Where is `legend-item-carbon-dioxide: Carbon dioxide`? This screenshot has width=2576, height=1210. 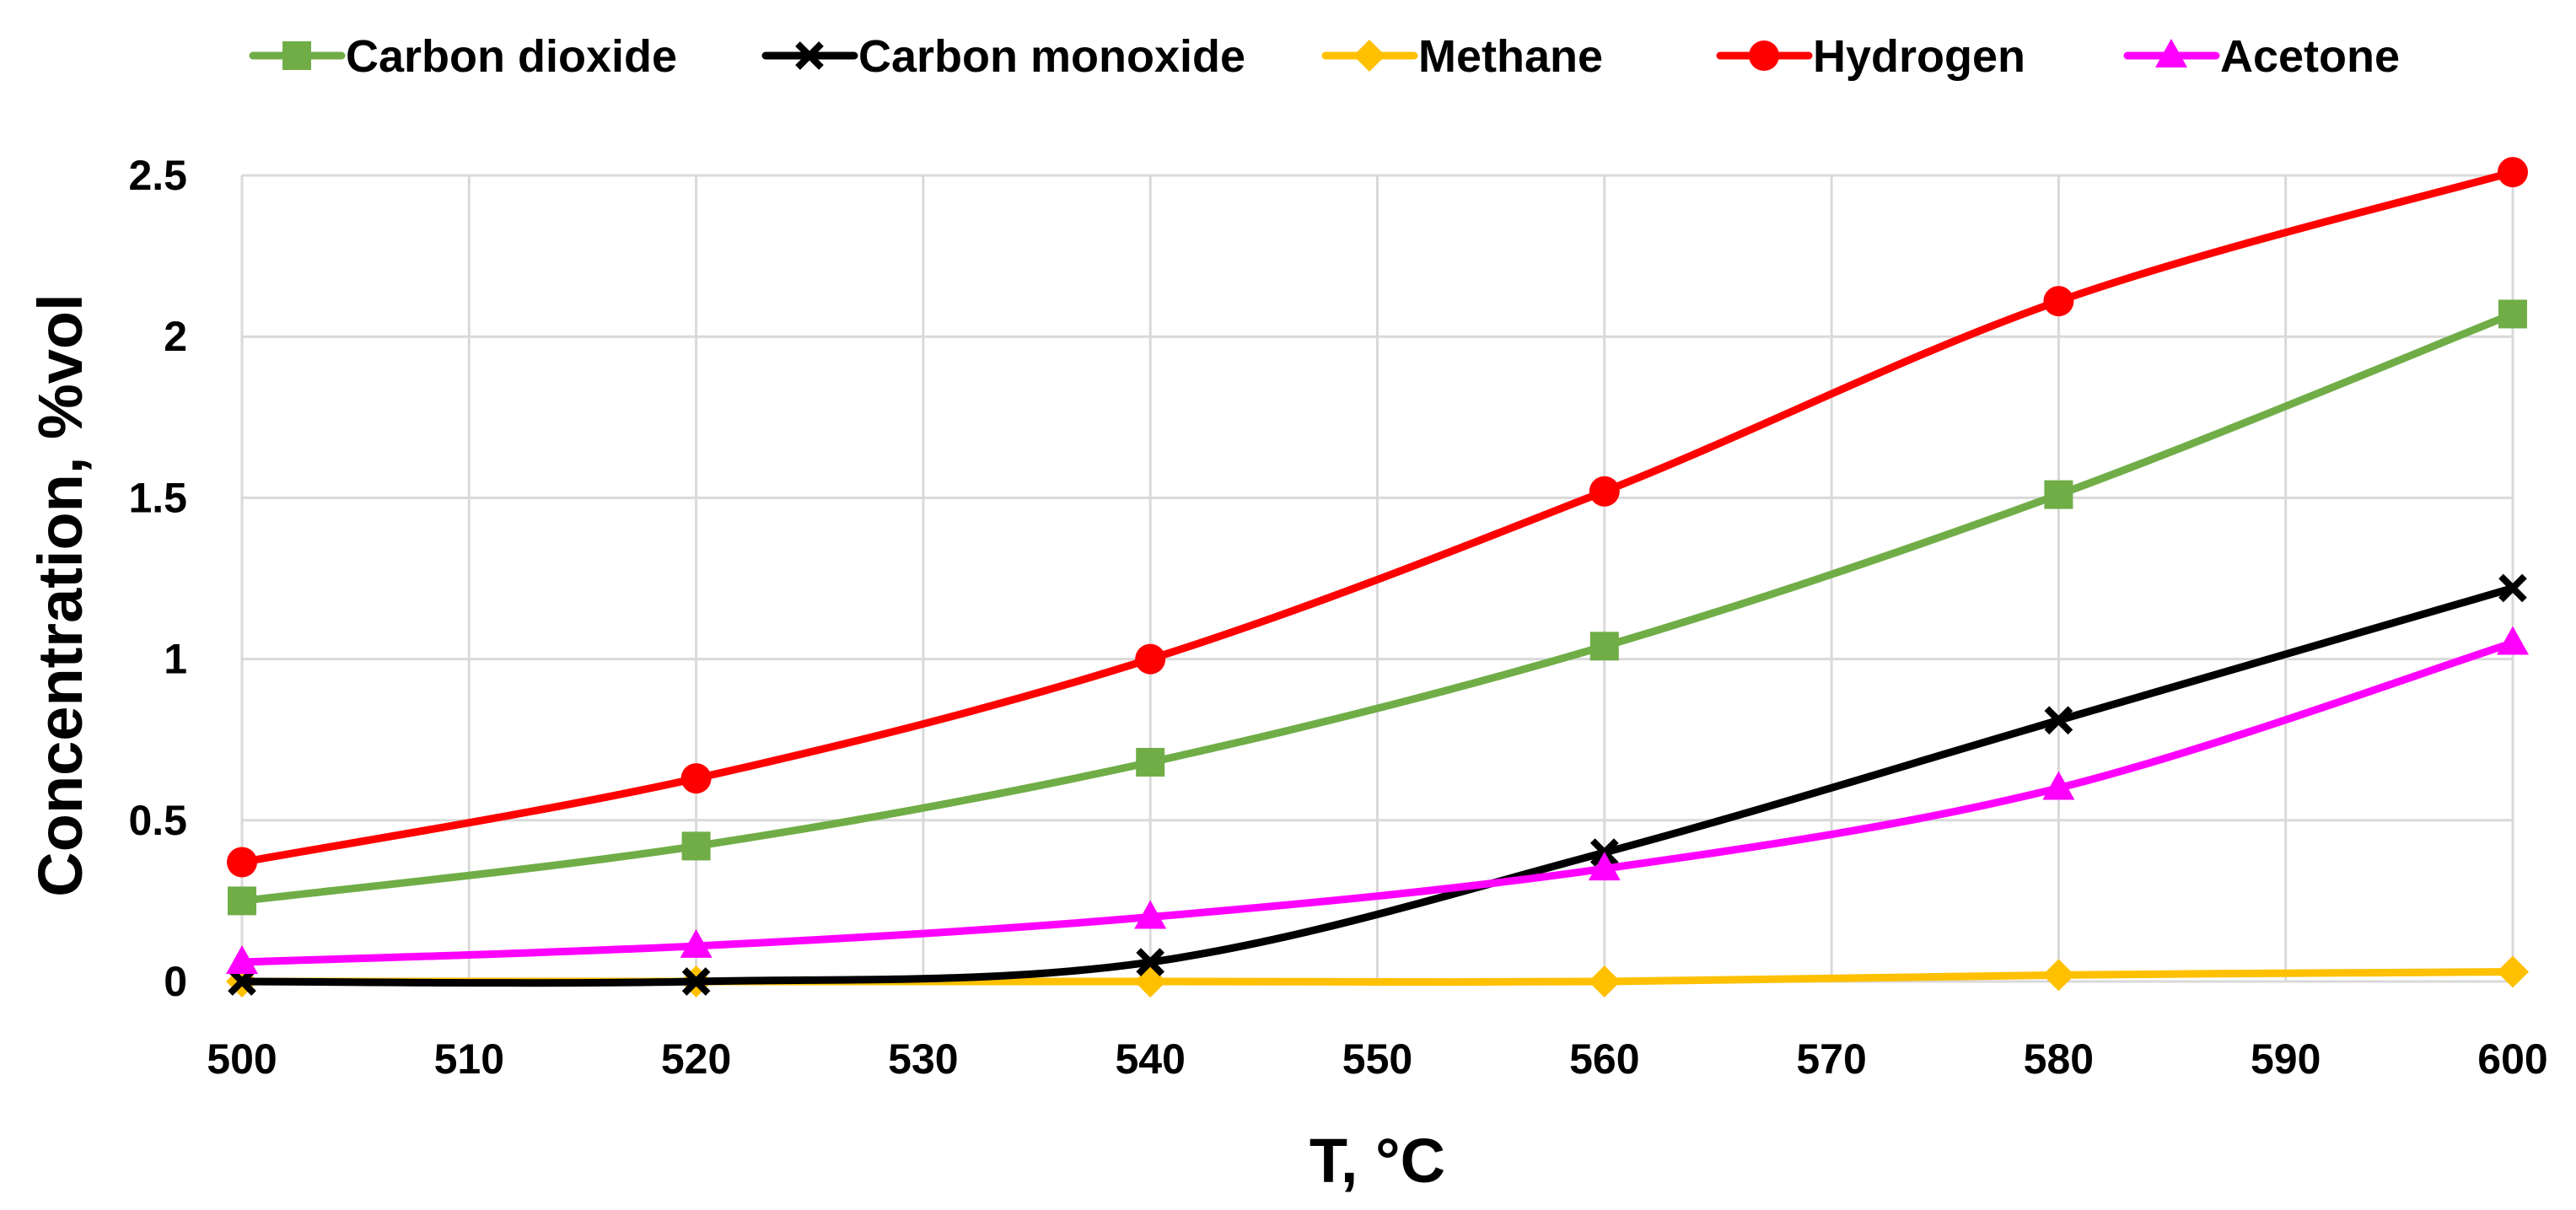 legend-item-carbon-dioxide: Carbon dioxide is located at coordinates (463, 56).